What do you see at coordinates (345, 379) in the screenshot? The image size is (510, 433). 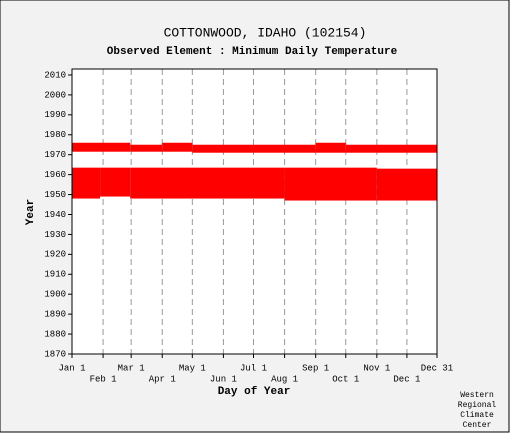 I see `x-tick-label: Oct 1` at bounding box center [345, 379].